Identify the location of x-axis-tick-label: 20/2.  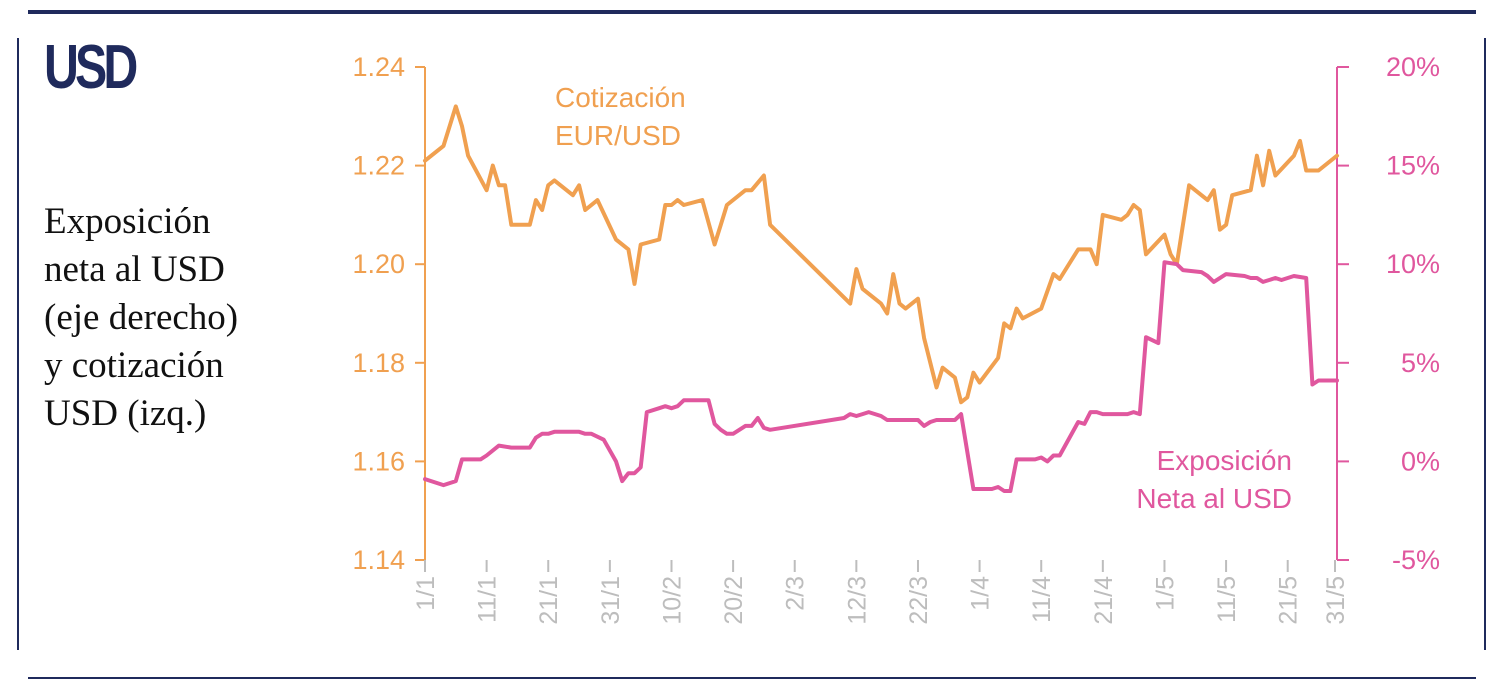
(734, 600).